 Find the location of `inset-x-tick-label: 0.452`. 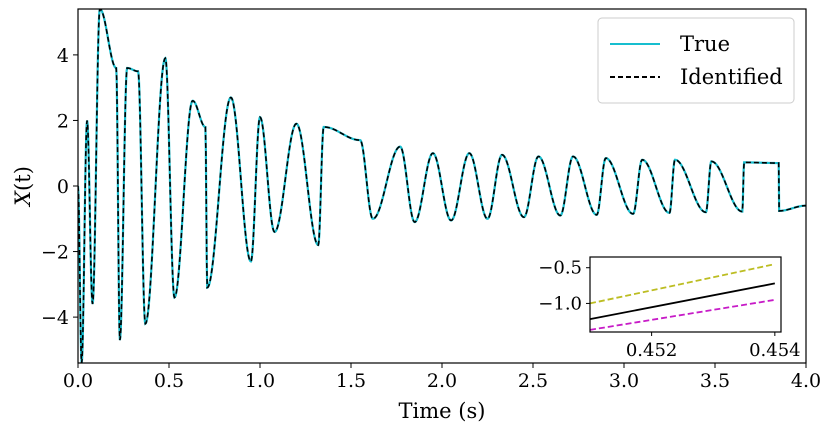

inset-x-tick-label: 0.452 is located at coordinates (652, 350).